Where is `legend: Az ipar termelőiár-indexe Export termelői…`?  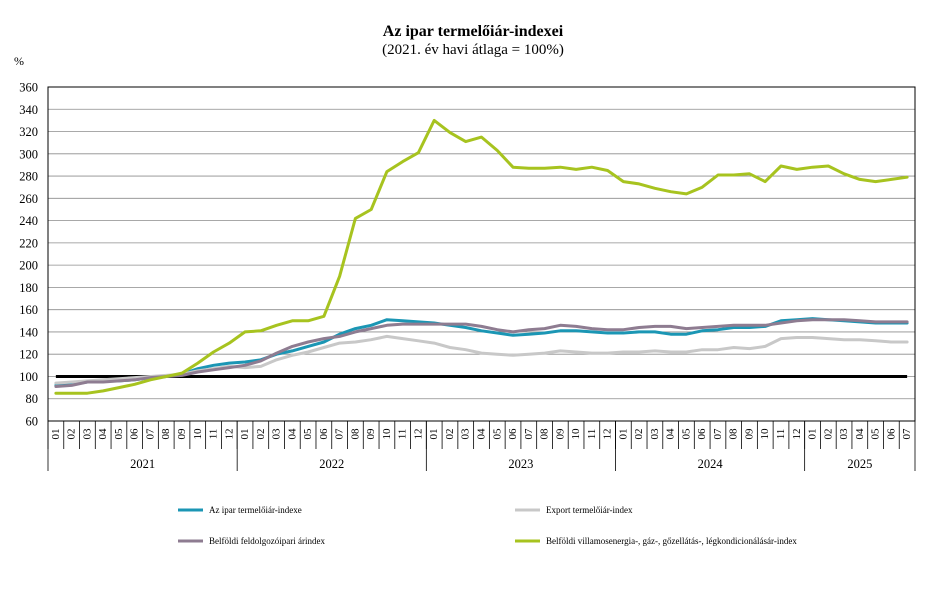
legend: Az ipar termelőiár-indexe Export termelői… is located at coordinates (487, 525).